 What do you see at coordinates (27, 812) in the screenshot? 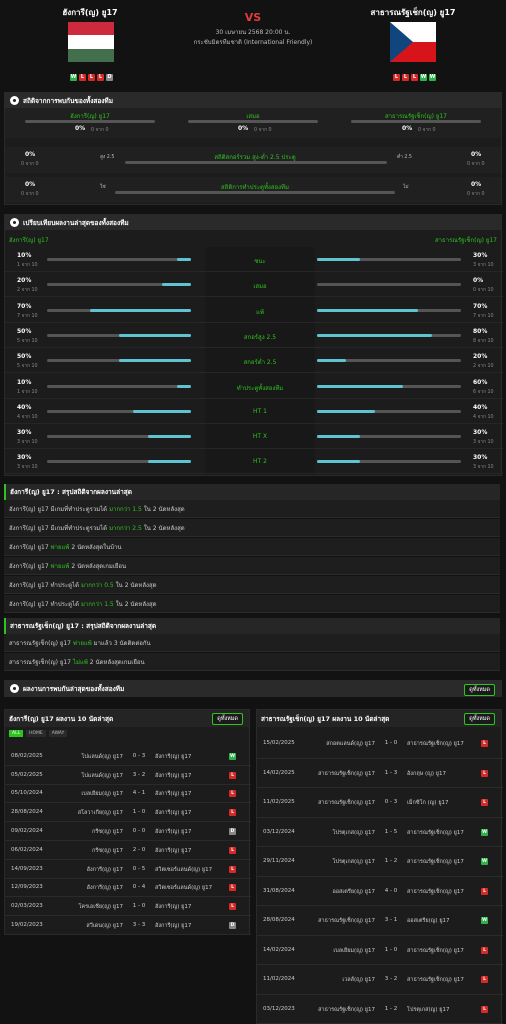
I see `match-date: 28/08/2024` at bounding box center [27, 812].